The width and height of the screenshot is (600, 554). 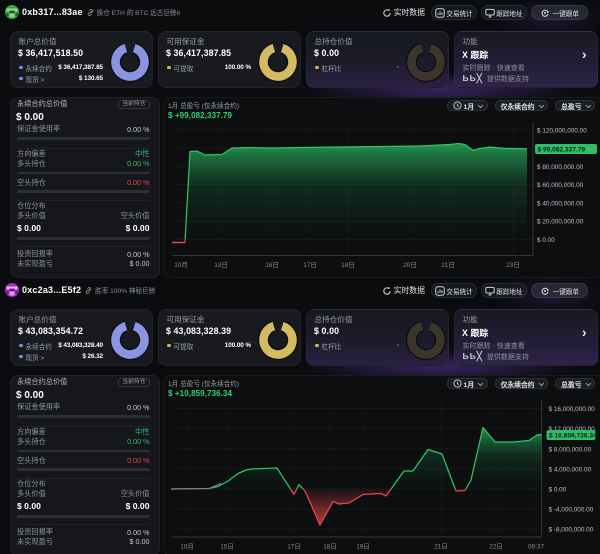 What do you see at coordinates (496, 547) in the screenshot?
I see `svg-text: 22日` at bounding box center [496, 547].